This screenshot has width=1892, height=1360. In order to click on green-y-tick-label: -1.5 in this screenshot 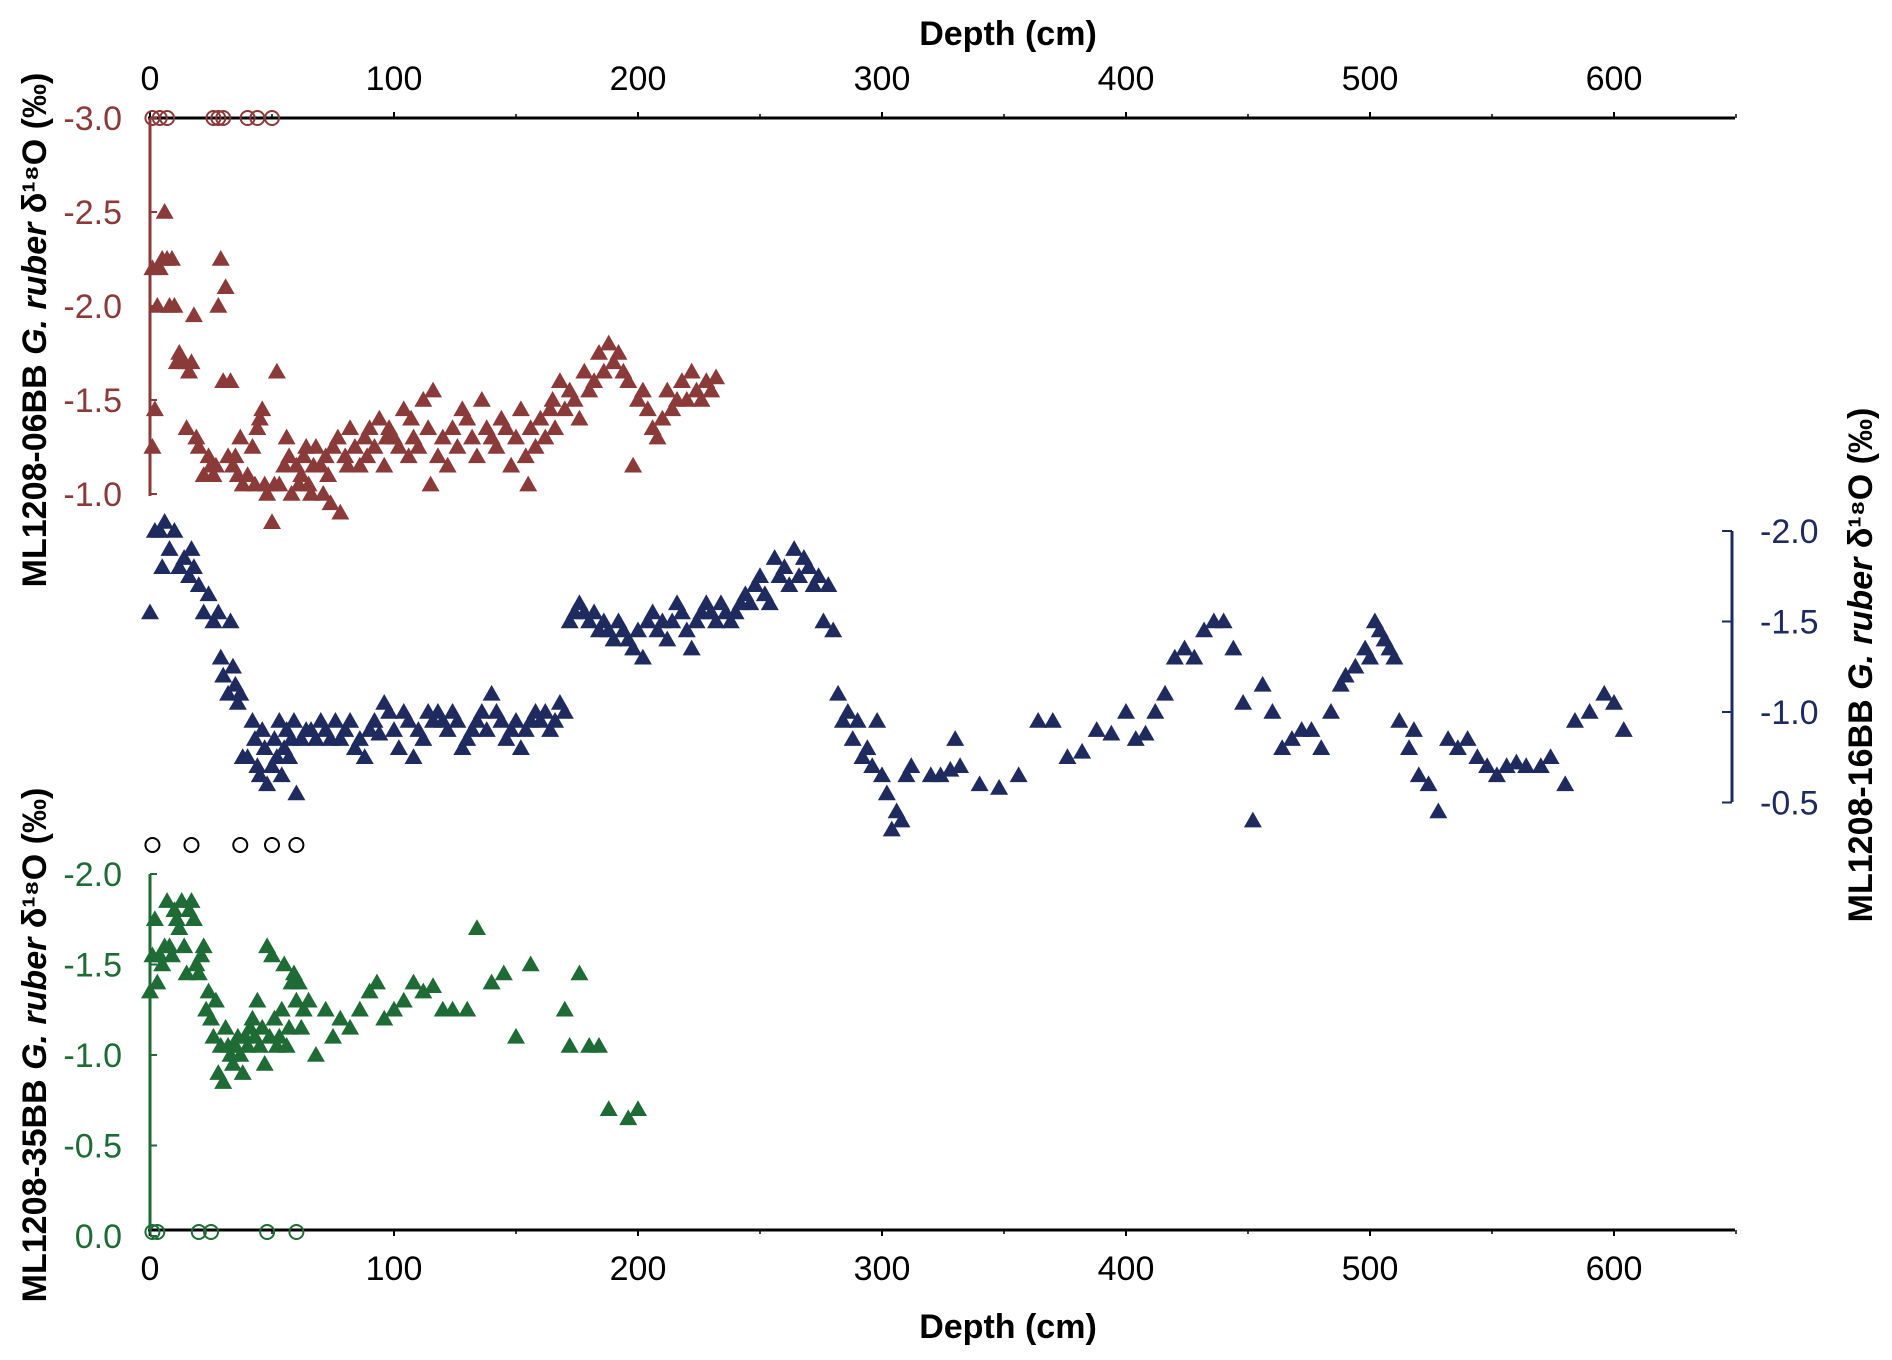, I will do `click(92, 966)`.